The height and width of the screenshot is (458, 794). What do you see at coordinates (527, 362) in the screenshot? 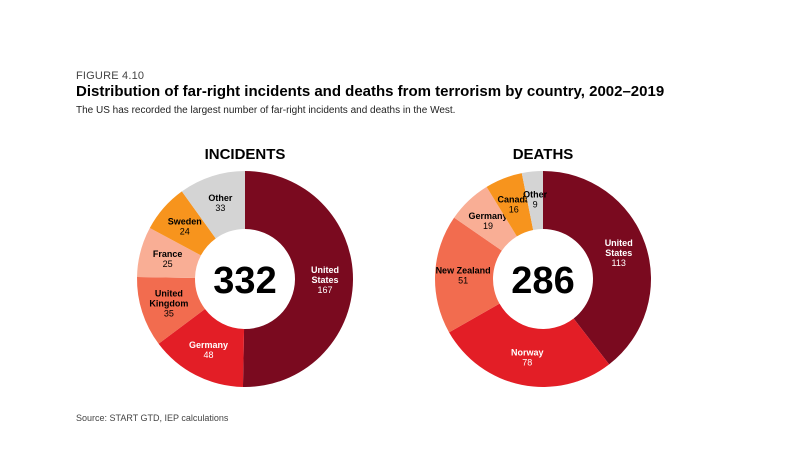
I see `slice-value: 78` at bounding box center [527, 362].